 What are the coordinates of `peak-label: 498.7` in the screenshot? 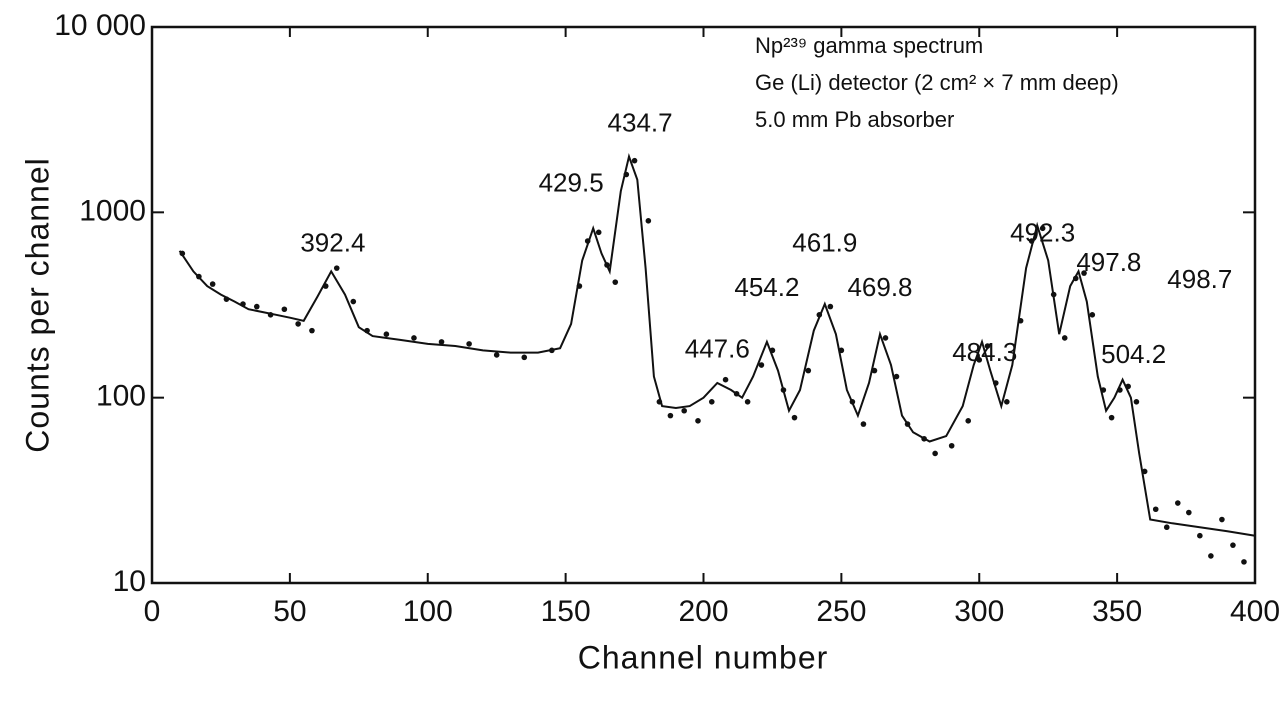 It's located at (1199, 279).